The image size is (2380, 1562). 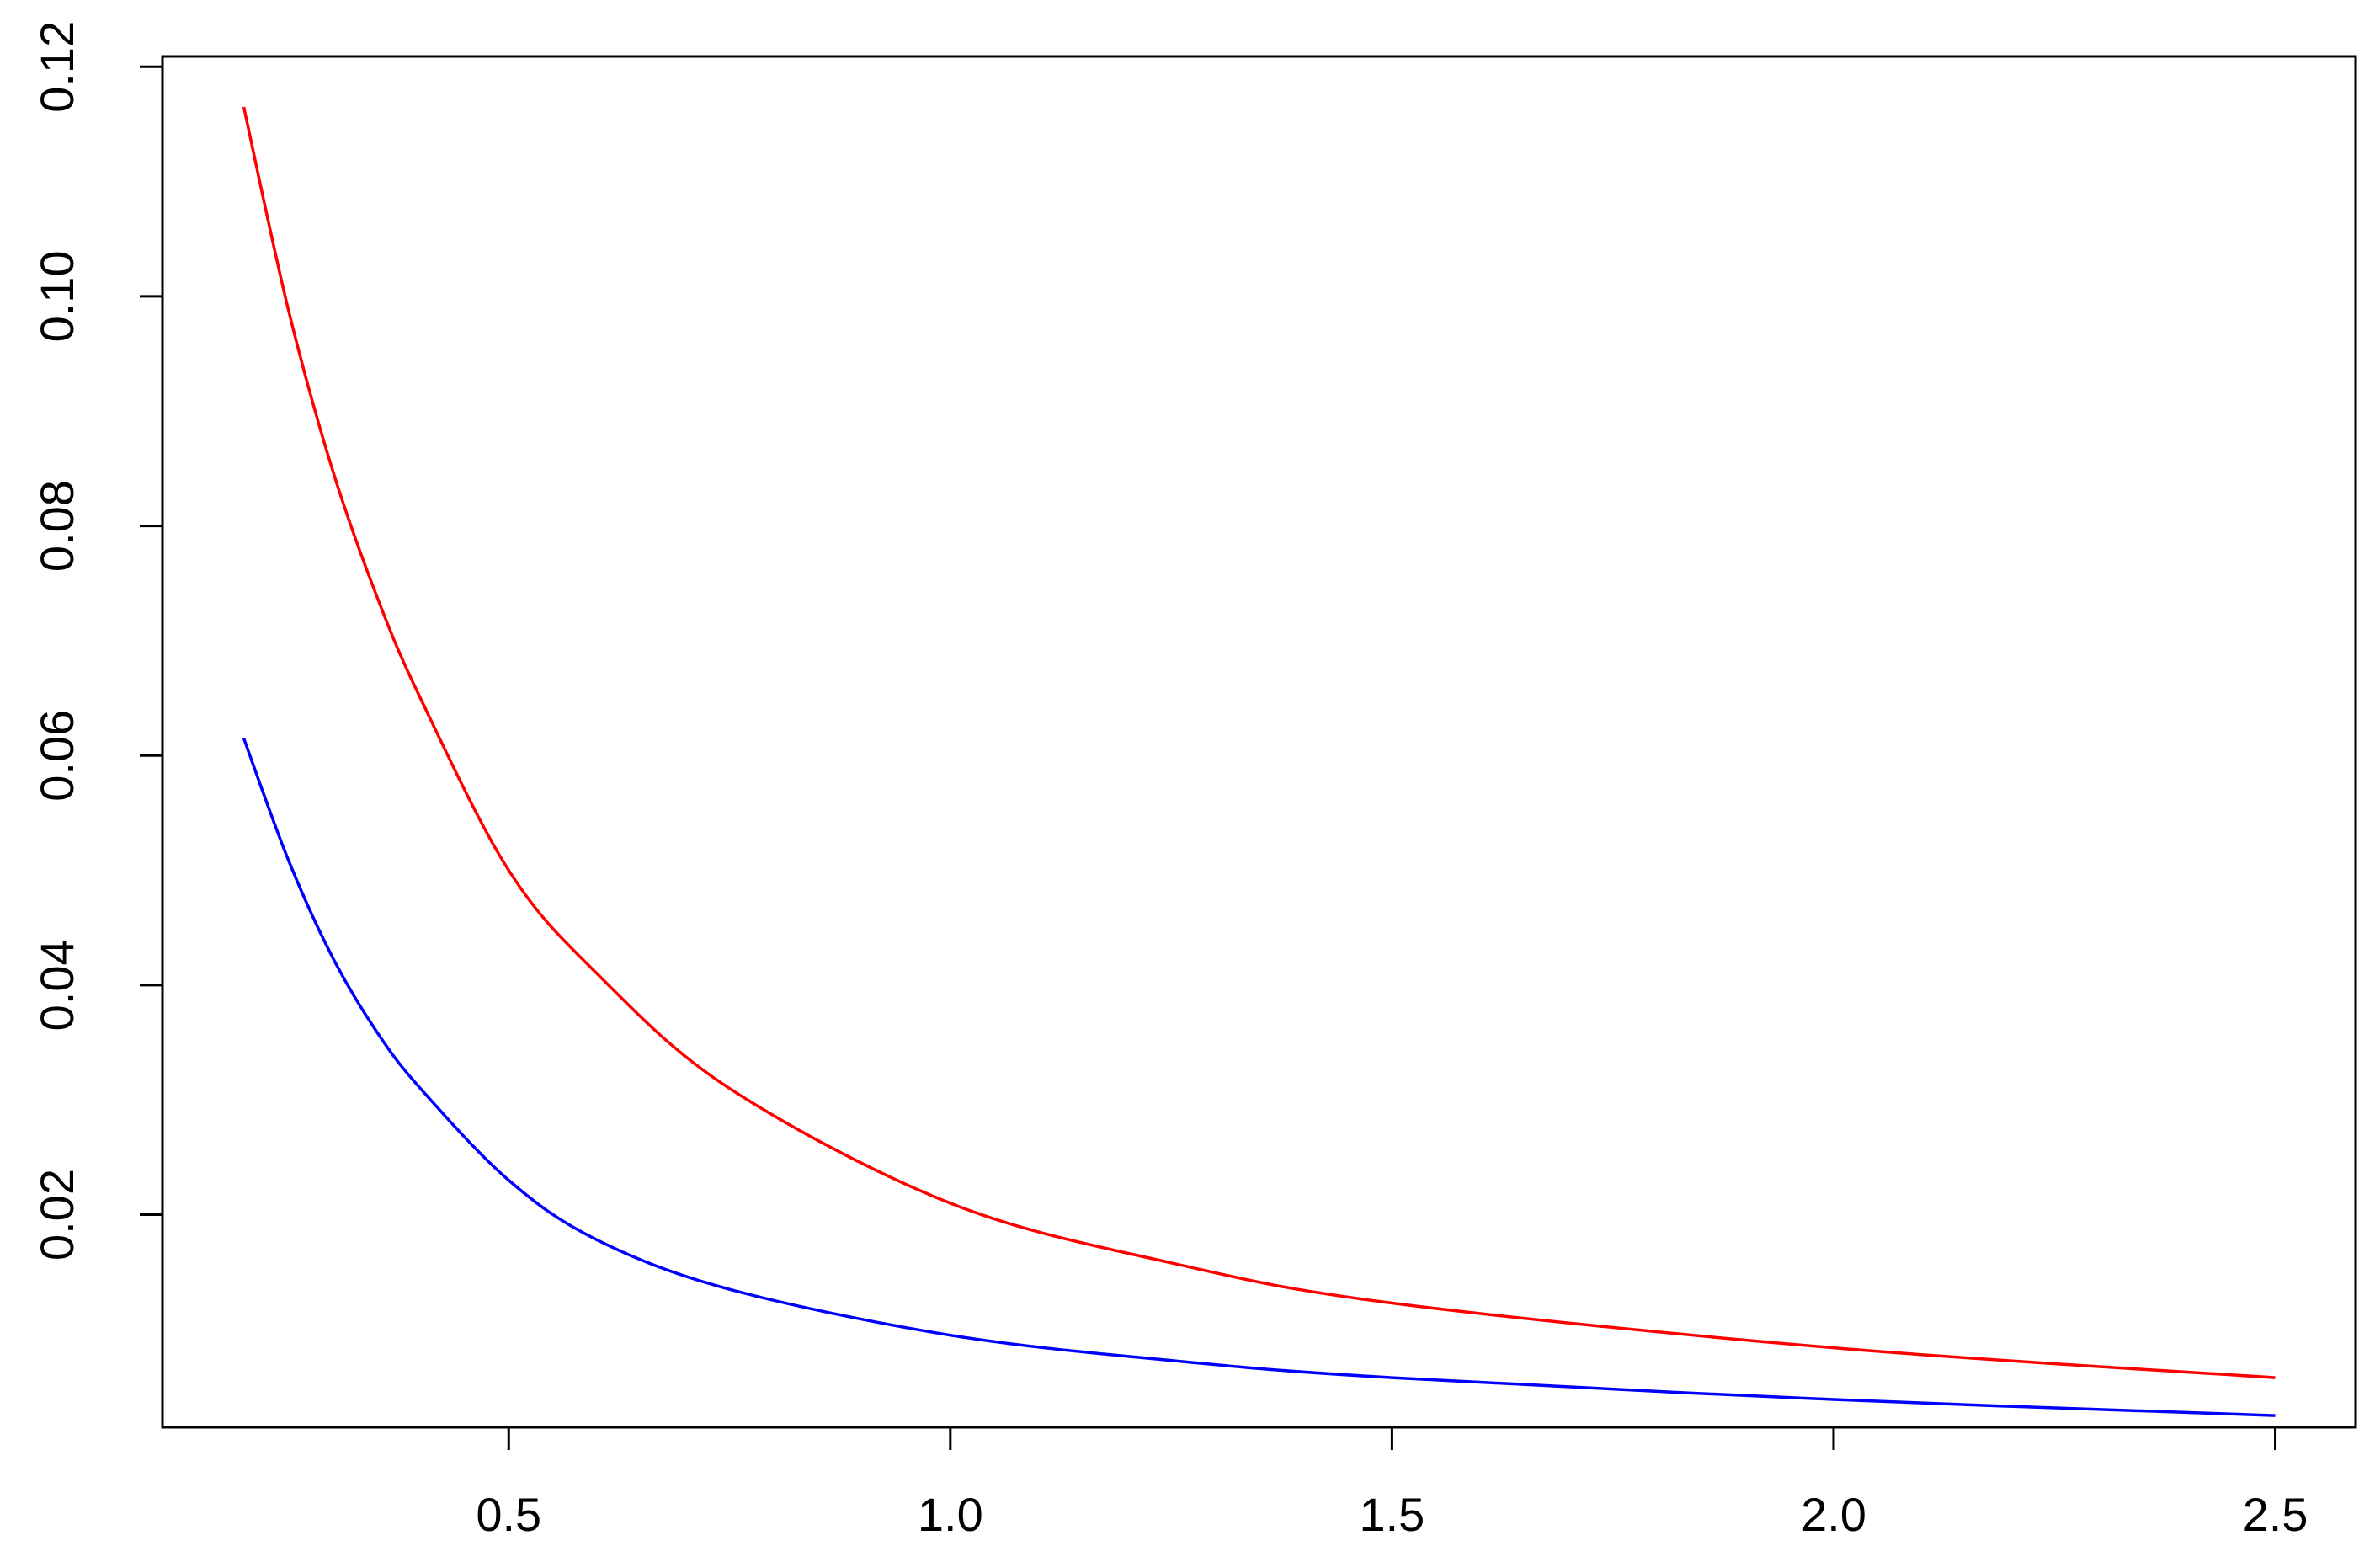 I want to click on y-tick-label: 0.02, so click(x=56, y=1215).